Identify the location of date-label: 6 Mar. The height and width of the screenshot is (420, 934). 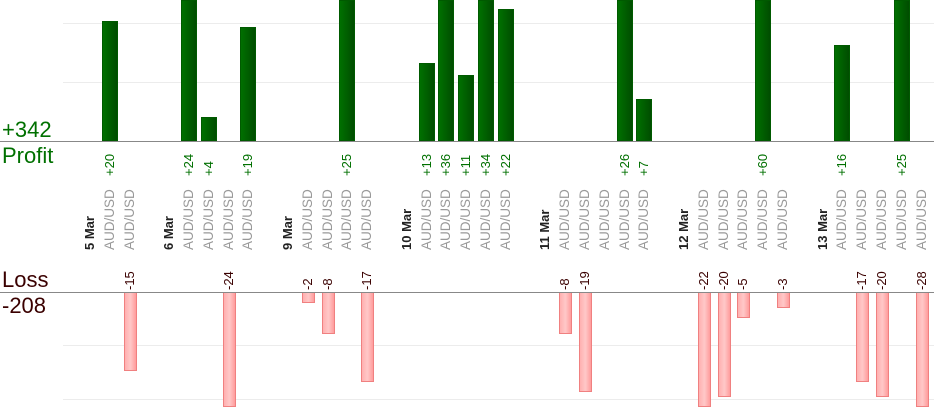
(169, 233).